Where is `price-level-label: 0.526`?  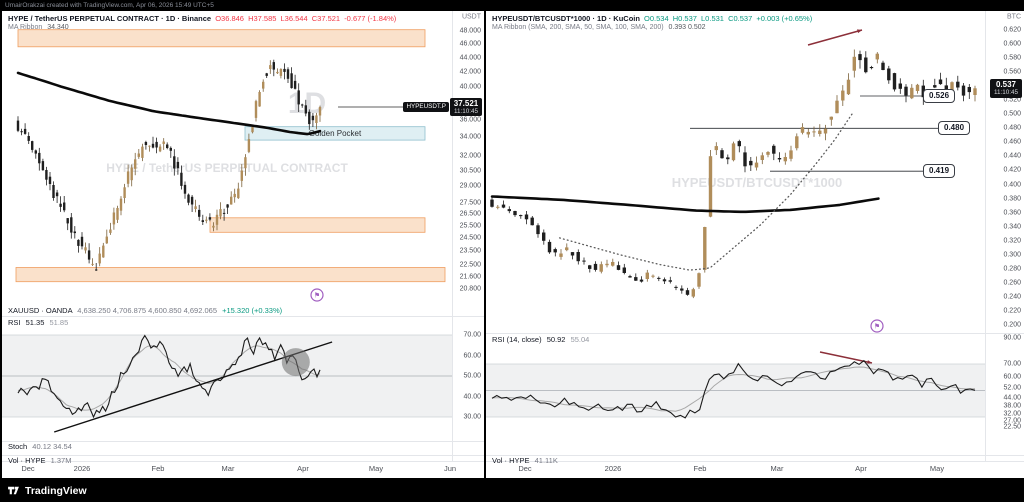
price-level-label: 0.526 is located at coordinates (939, 96).